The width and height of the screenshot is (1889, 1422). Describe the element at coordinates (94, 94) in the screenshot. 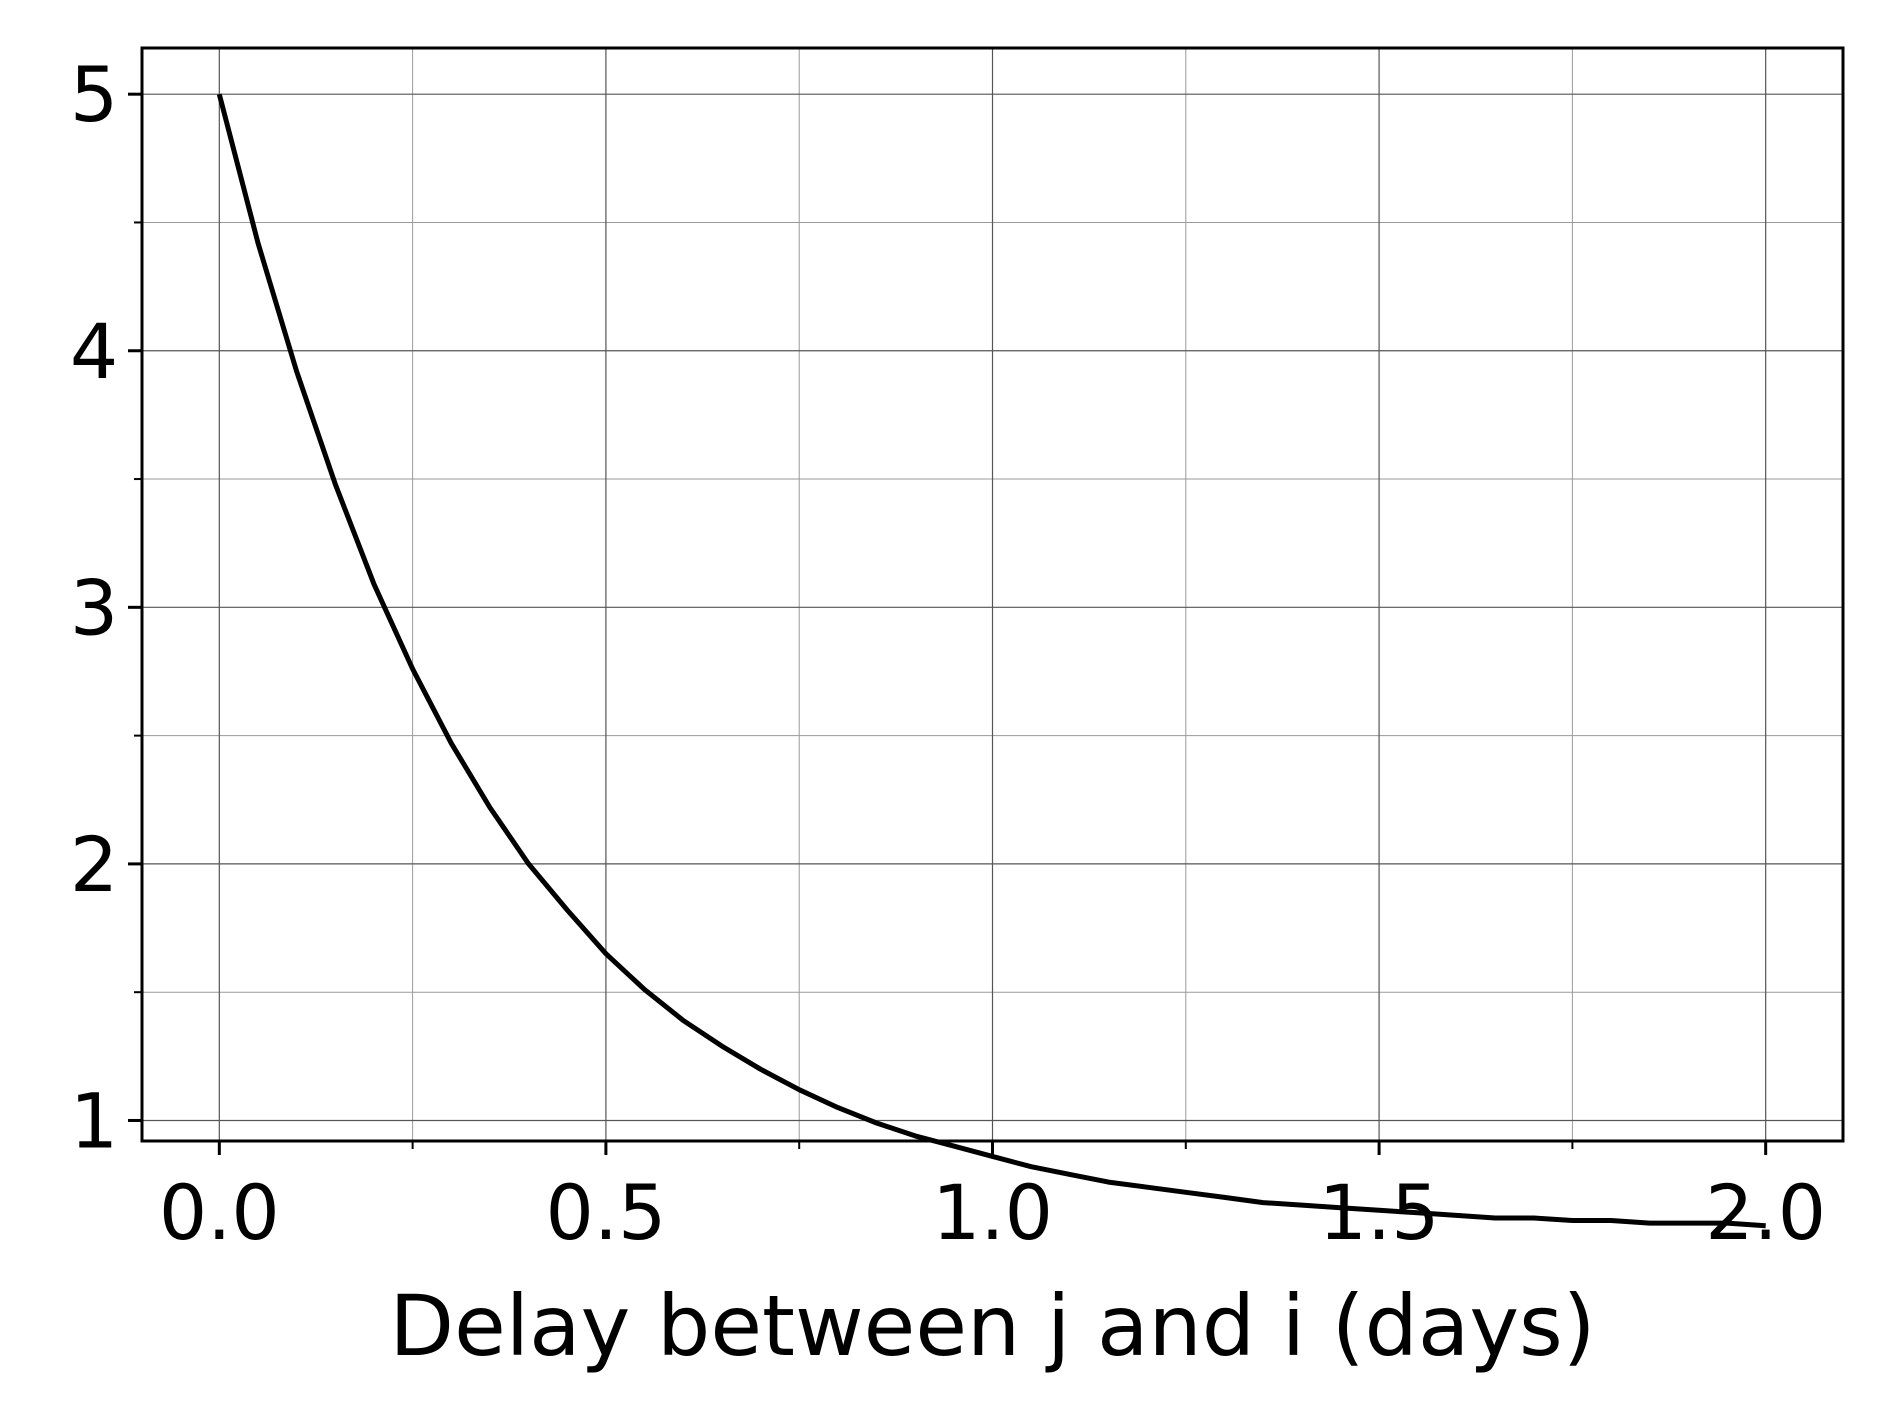

I see `y-tick-label: 5` at that location.